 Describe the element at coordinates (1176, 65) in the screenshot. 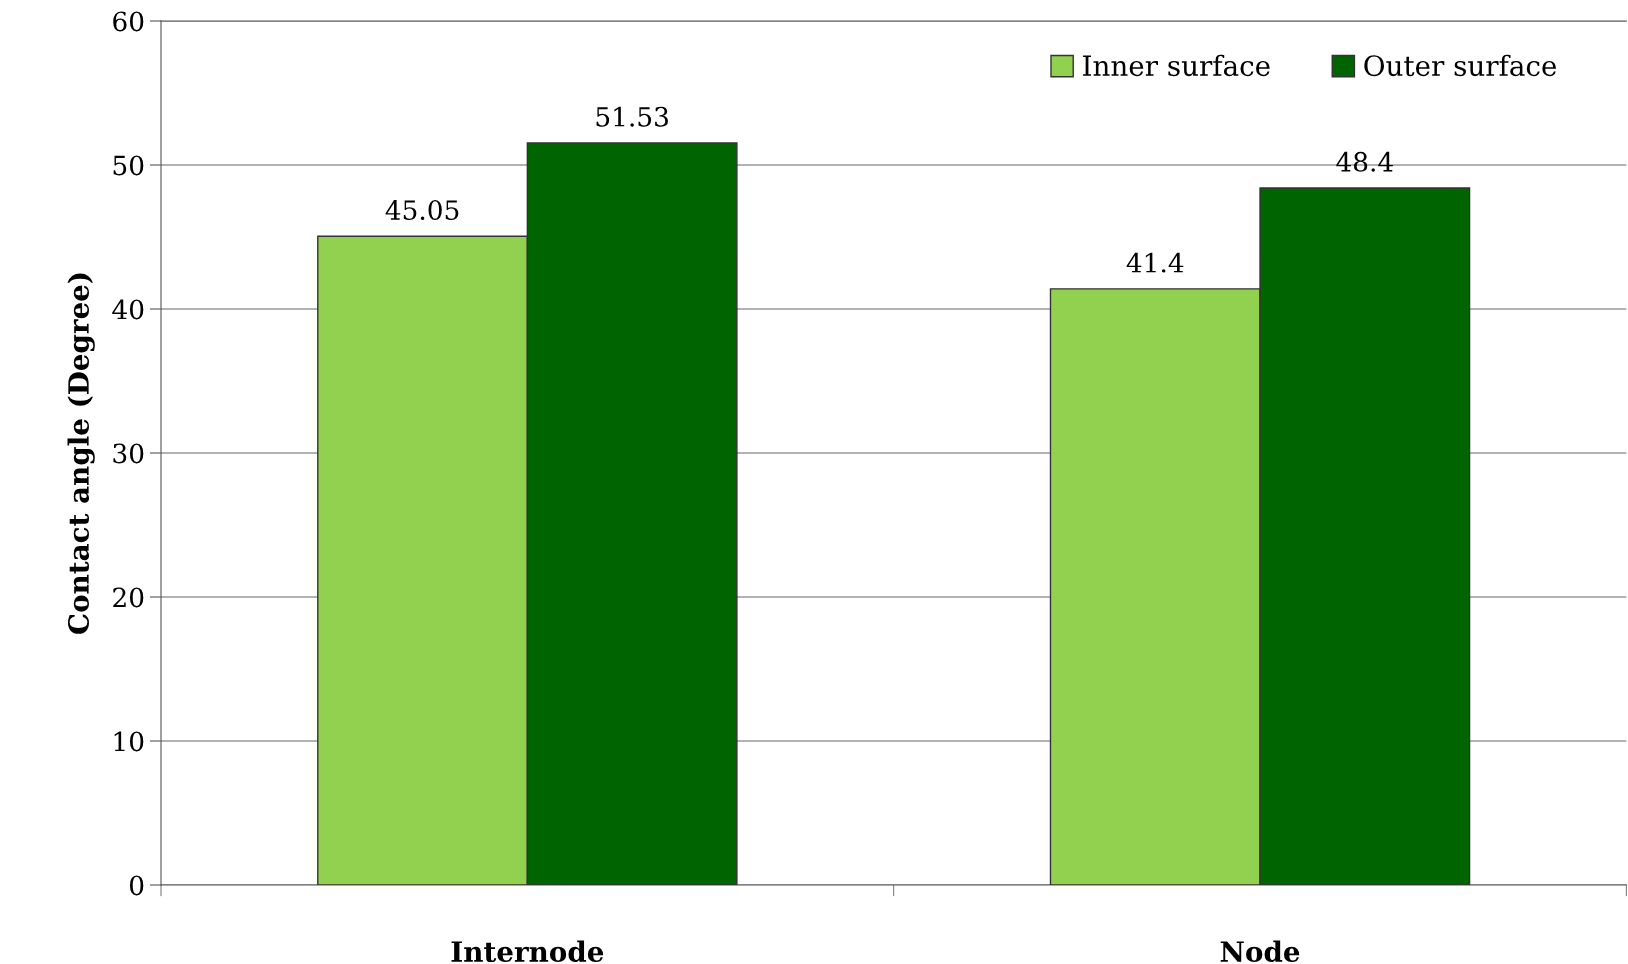

I see `legend-label: Inner surface` at that location.